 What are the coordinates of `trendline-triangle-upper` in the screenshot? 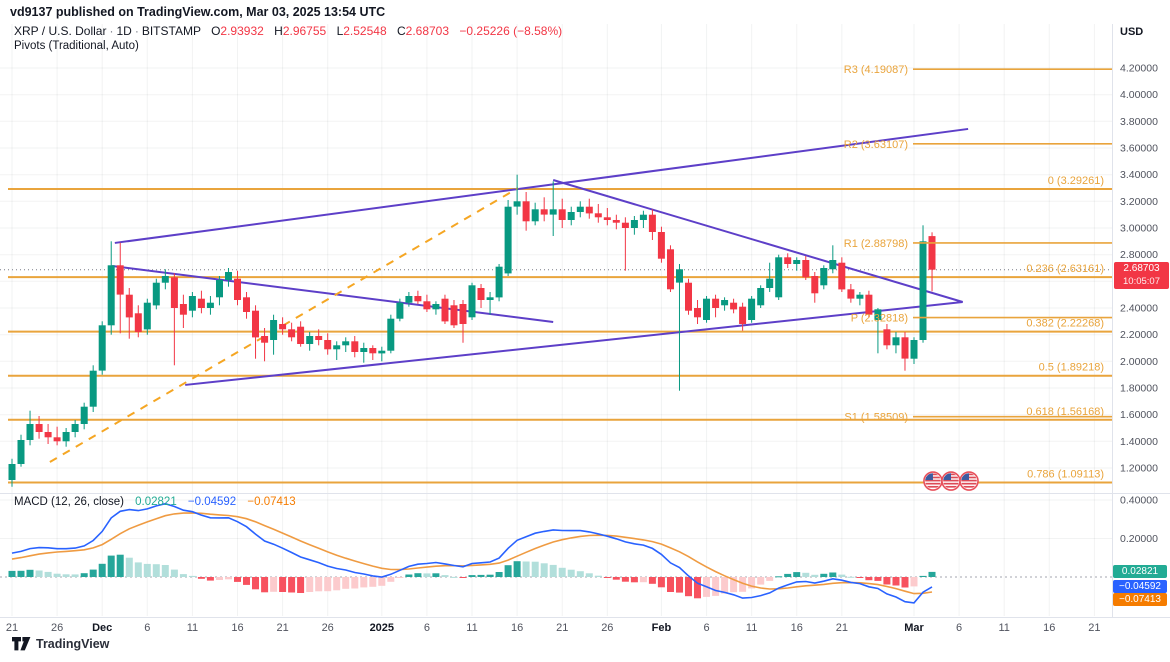 It's located at (757, 241).